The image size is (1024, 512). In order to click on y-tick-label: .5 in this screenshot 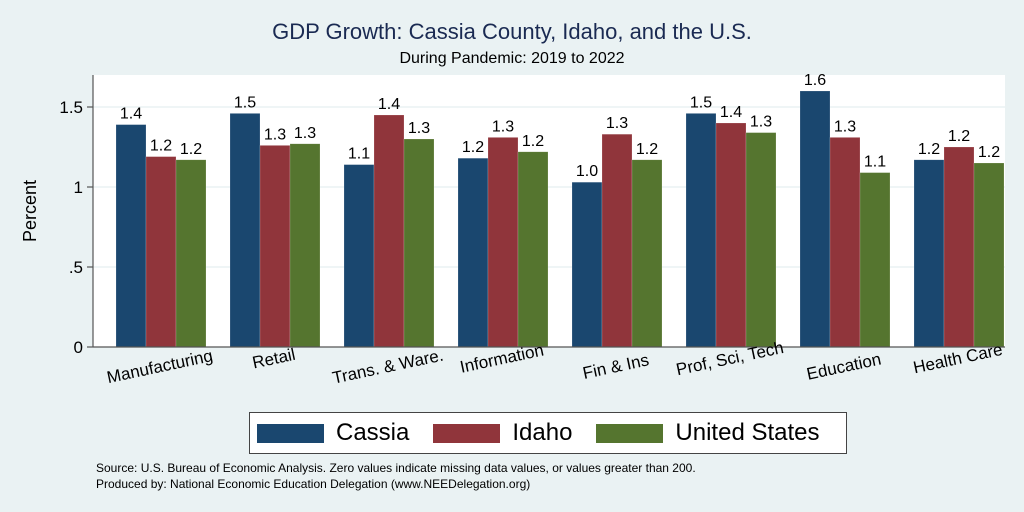, I will do `click(76, 267)`.